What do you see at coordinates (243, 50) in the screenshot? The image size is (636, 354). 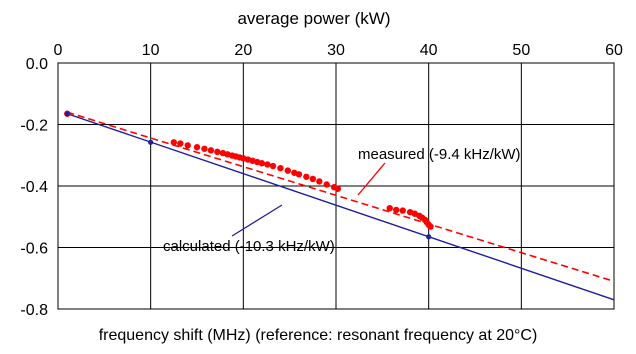 I see `x-tick-label: 20` at bounding box center [243, 50].